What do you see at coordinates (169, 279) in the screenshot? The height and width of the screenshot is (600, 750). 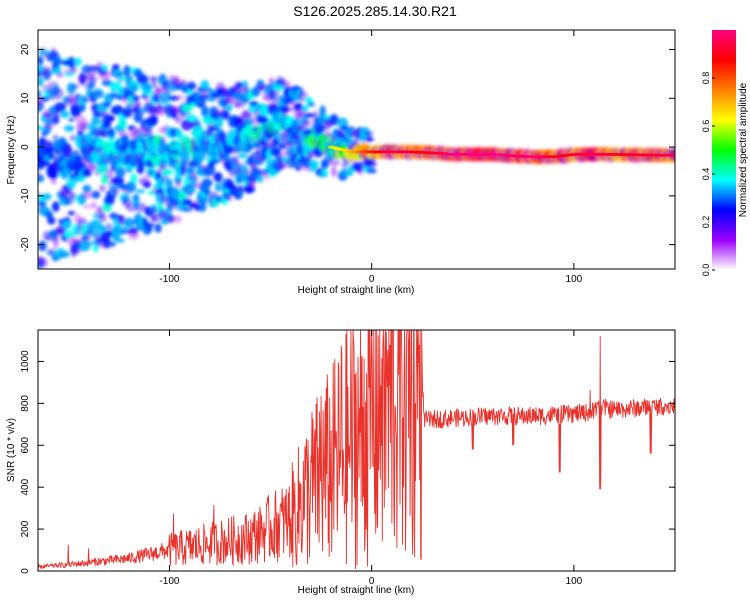 I see `x-tick-label: -100` at bounding box center [169, 279].